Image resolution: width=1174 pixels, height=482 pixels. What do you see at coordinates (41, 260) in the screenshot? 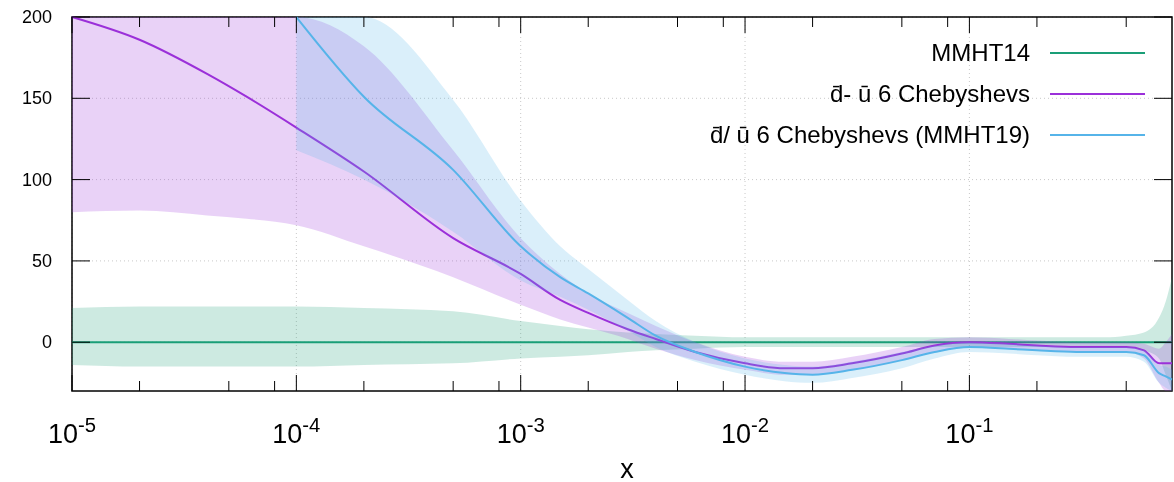
I see `y-tick-label: 50` at bounding box center [41, 260].